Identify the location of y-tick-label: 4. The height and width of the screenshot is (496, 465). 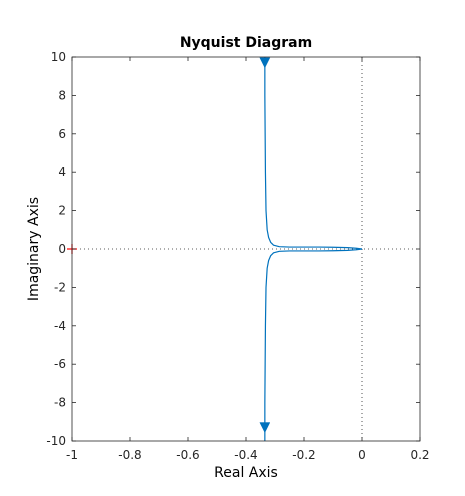
(62, 172).